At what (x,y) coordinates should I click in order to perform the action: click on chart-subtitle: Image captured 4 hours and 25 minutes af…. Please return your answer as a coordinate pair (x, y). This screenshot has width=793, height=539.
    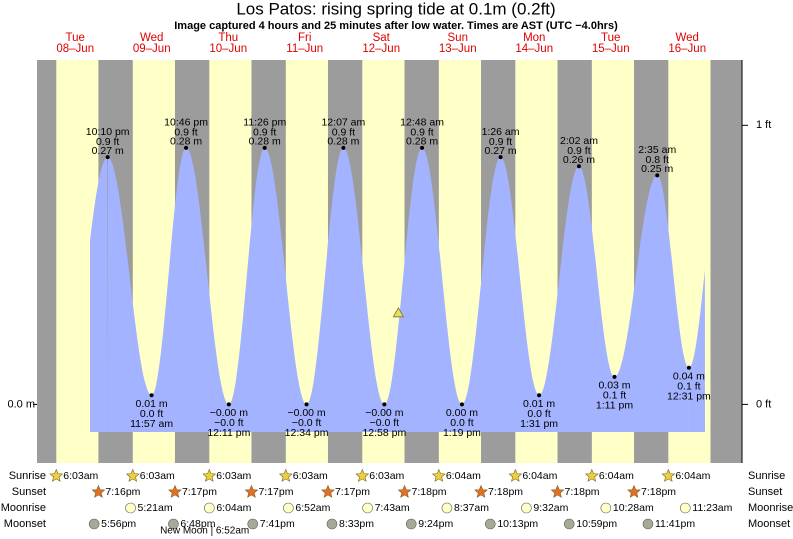
    Looking at the image, I should click on (396, 26).